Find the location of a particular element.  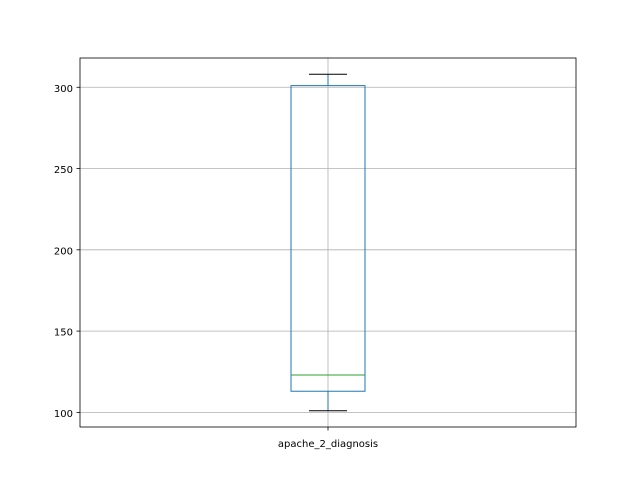

y-tick-label: 100 is located at coordinates (63, 414).